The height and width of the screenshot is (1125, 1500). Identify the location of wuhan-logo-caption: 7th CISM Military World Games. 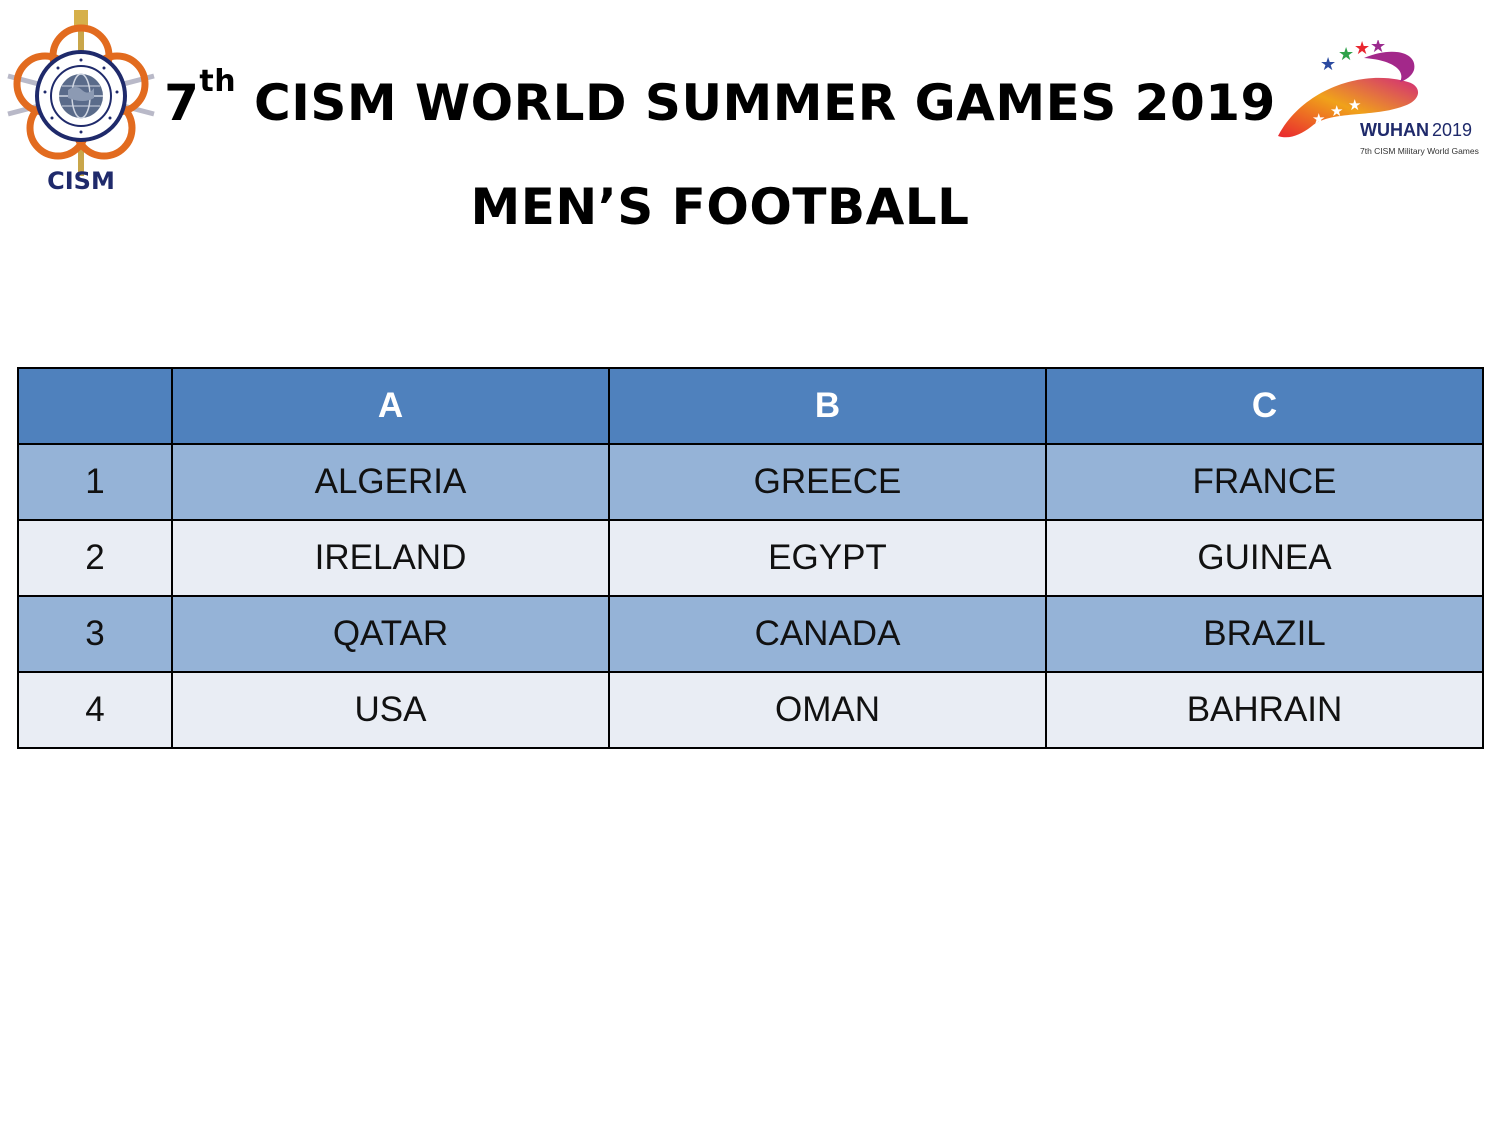
(1419, 151).